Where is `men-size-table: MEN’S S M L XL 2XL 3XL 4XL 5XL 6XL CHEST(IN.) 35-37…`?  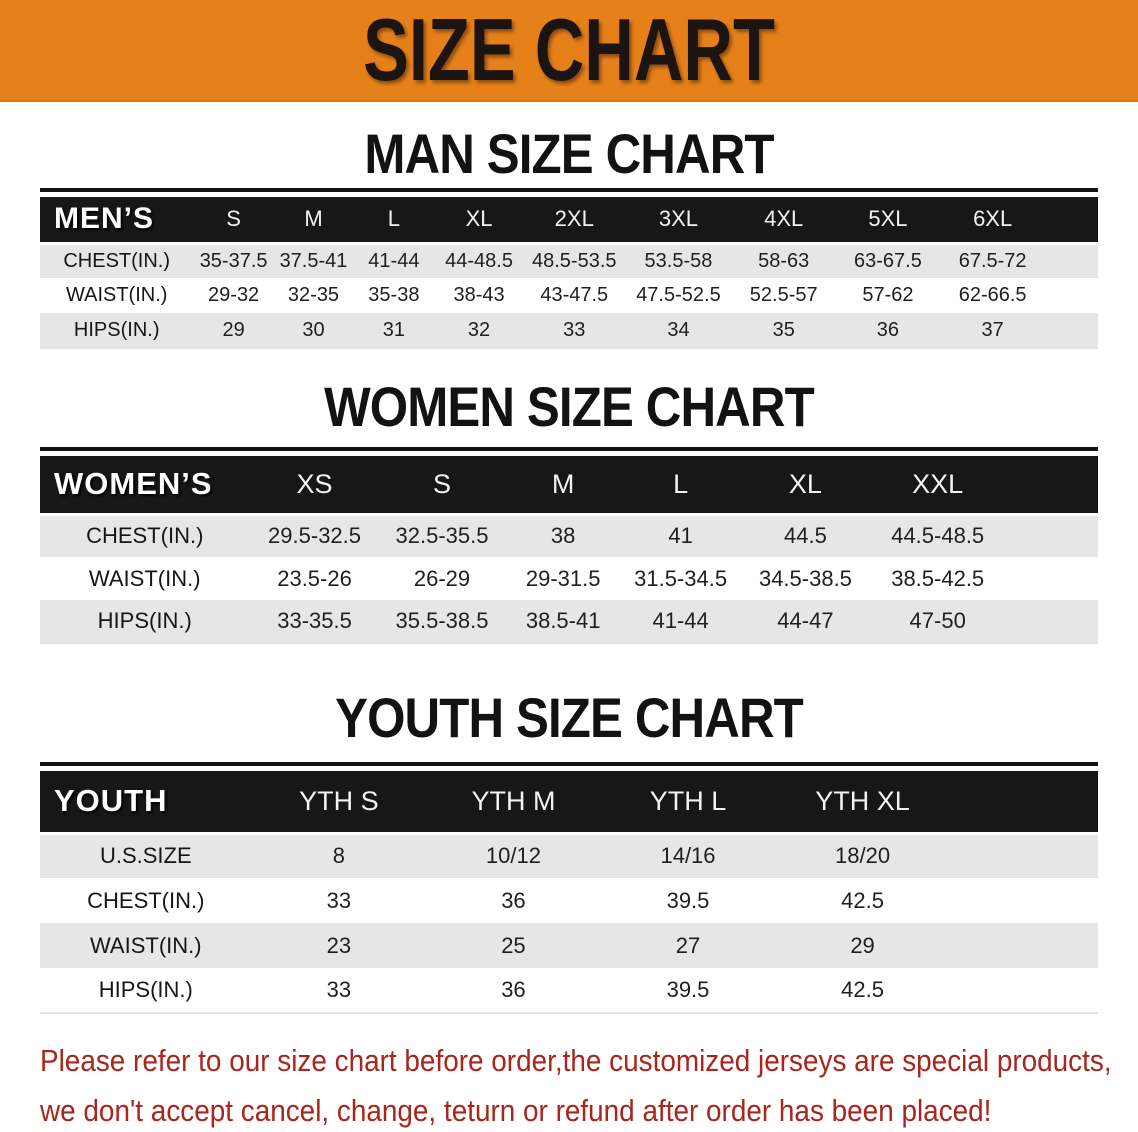 men-size-table: MEN’S S M L XL 2XL 3XL 4XL 5XL 6XL CHEST(IN.) 35-37… is located at coordinates (569, 273).